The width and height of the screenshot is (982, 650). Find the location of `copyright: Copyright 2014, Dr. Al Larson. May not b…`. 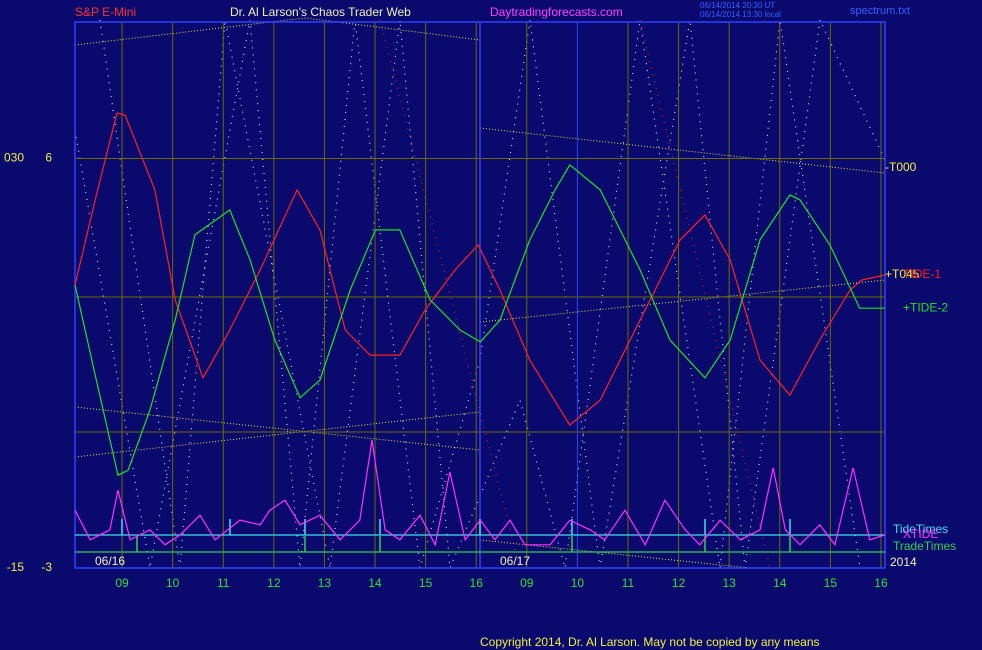

copyright: Copyright 2014, Dr. Al Larson. May not b… is located at coordinates (650, 642).